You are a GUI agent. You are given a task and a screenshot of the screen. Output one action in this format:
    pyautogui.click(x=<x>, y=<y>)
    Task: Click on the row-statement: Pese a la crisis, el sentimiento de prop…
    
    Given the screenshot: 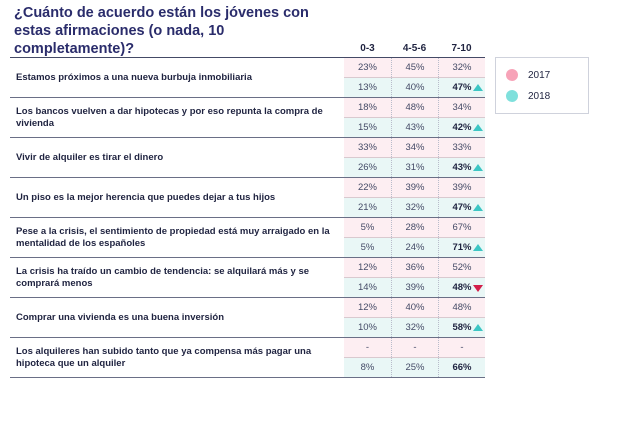 What is the action you would take?
    pyautogui.click(x=173, y=237)
    